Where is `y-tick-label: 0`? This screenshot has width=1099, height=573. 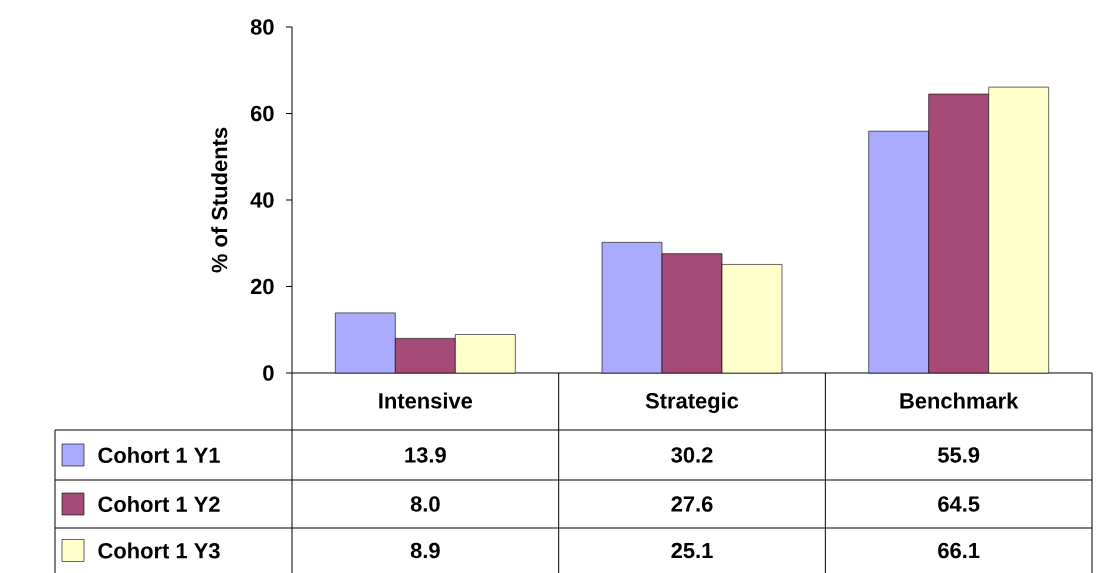 y-tick-label: 0 is located at coordinates (268, 373).